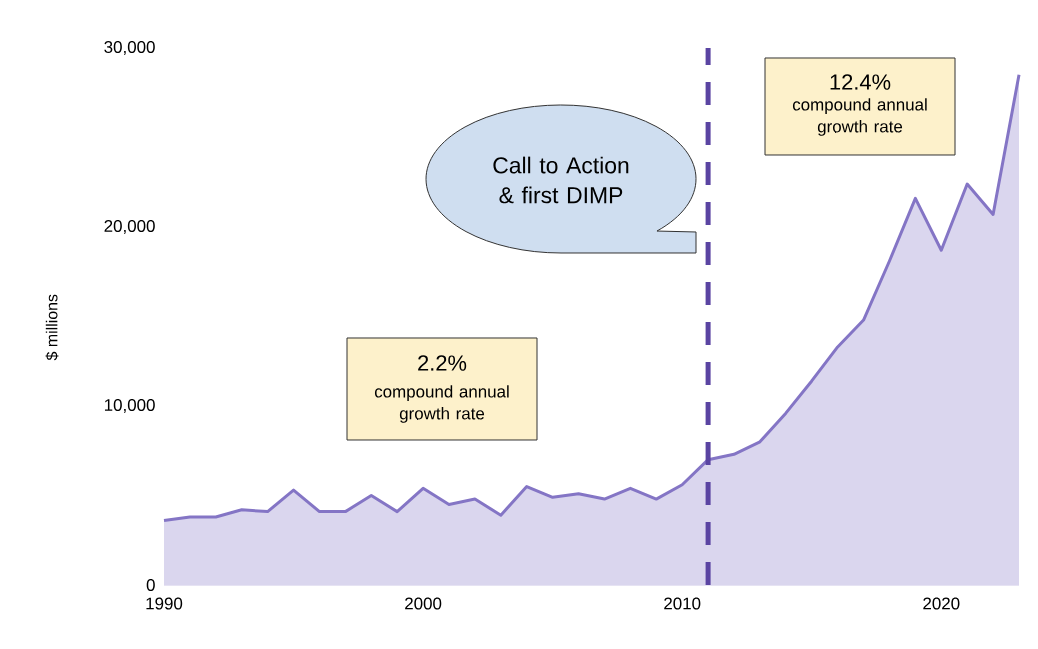  Describe the element at coordinates (941, 603) in the screenshot. I see `x-tick-label: 2020` at that location.